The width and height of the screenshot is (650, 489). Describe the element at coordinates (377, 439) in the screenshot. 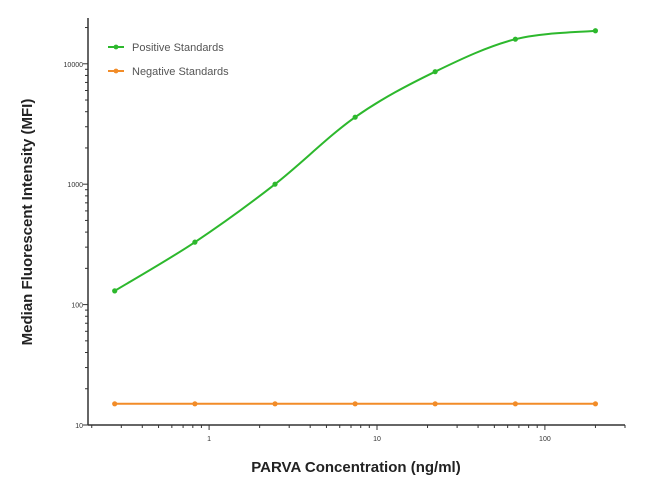

I see `x-tick-label: 10` at that location.